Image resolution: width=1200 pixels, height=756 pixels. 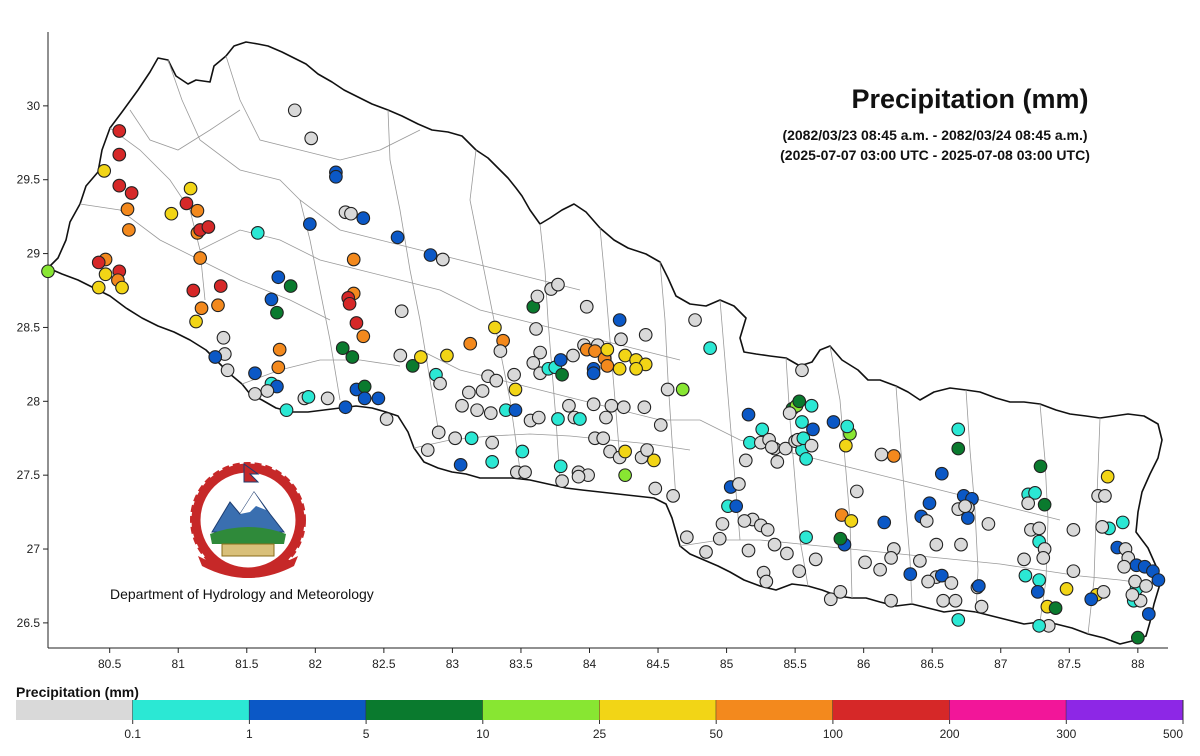 I want to click on logo-base, so click(x=248, y=550).